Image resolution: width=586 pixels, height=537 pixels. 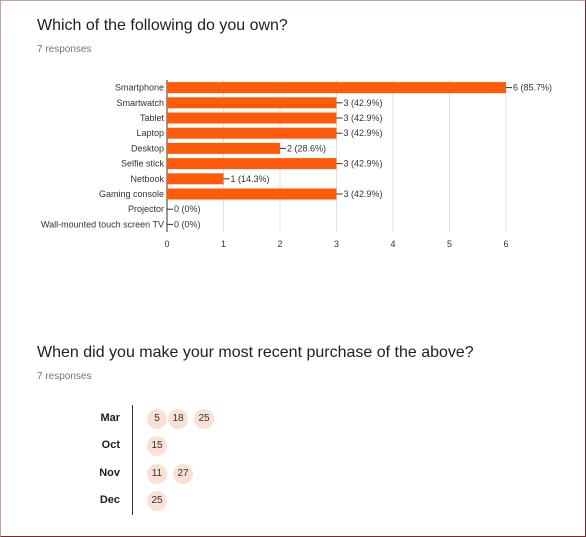 I want to click on month-label: Oct, so click(x=110, y=445).